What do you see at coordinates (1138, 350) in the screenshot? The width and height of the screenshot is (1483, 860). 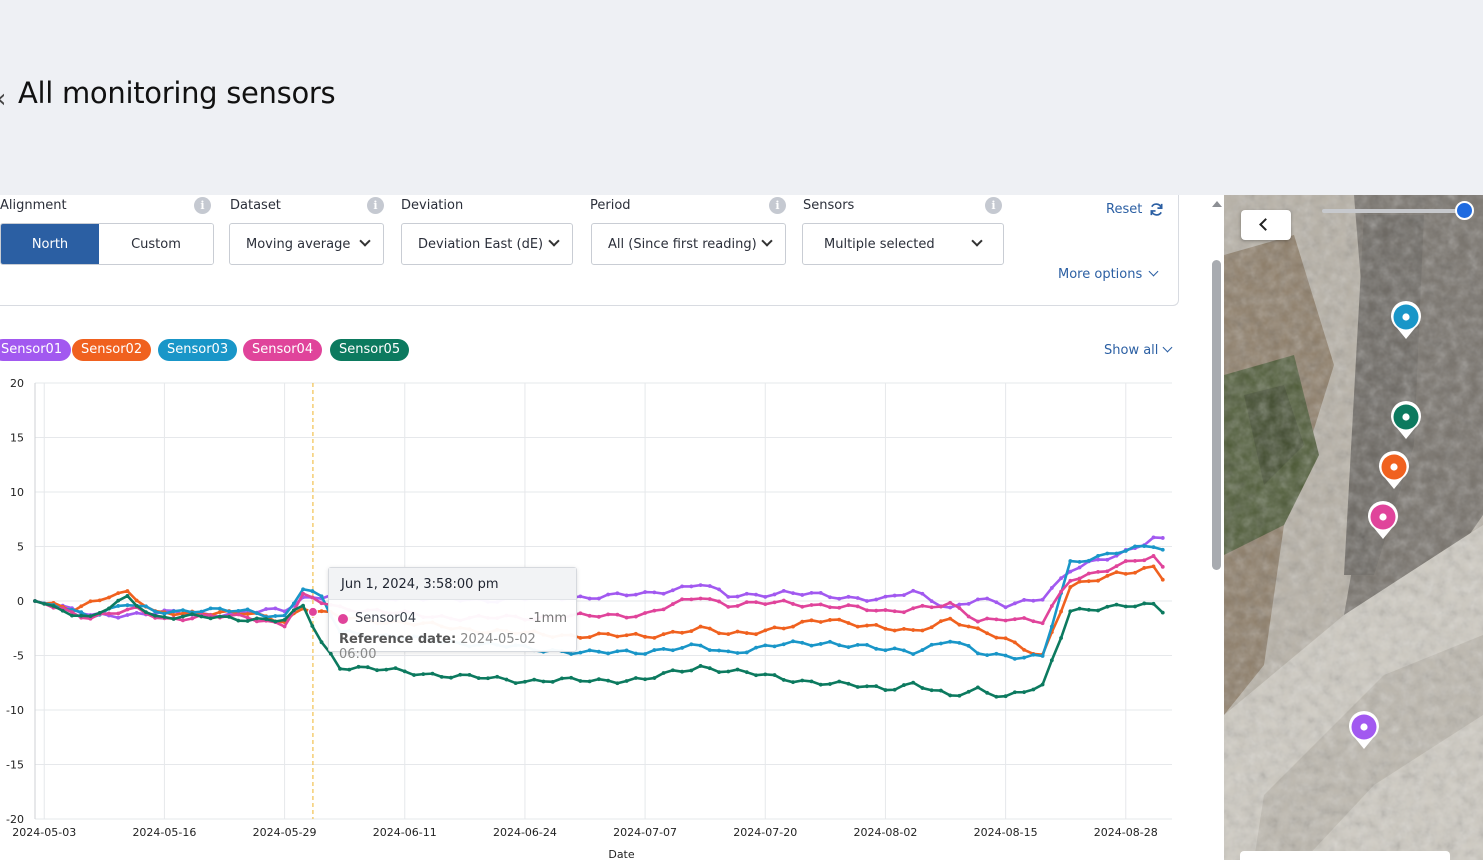 I see `show-all-button: Show all` at bounding box center [1138, 350].